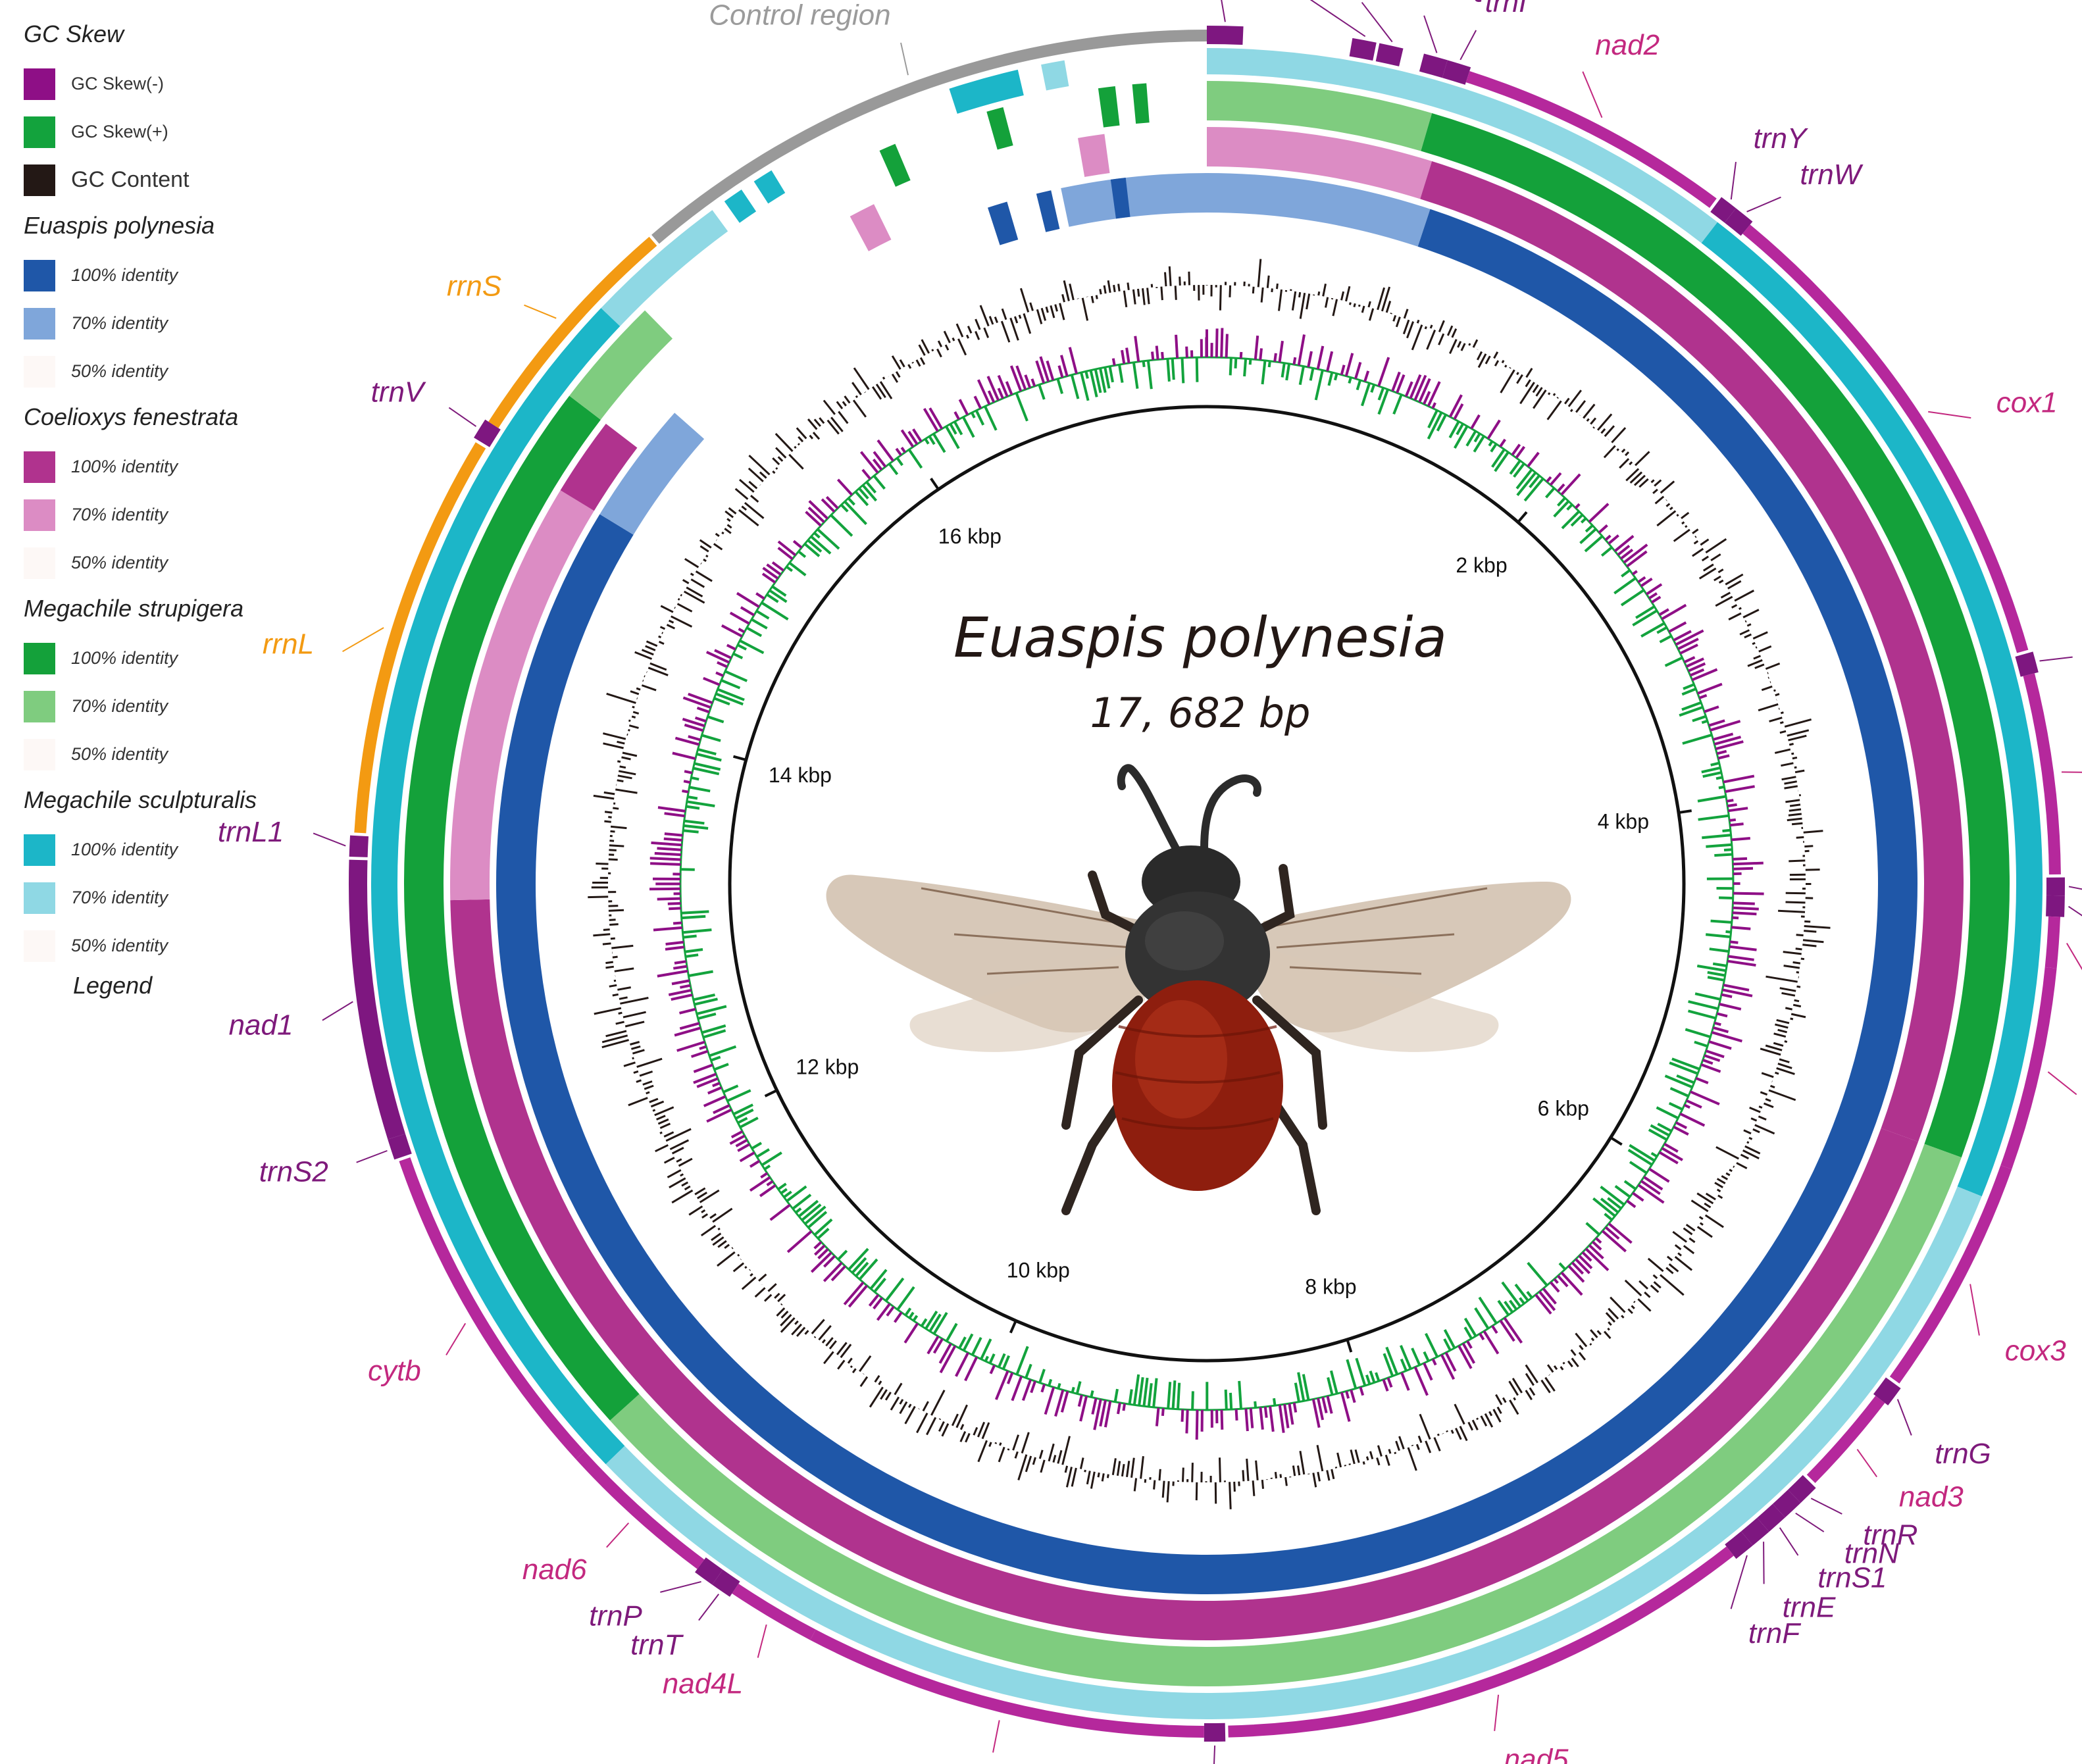 The height and width of the screenshot is (1764, 2082). Describe the element at coordinates (119, 225) in the screenshot. I see `legend-group-title: Euaspis polynesia` at that location.